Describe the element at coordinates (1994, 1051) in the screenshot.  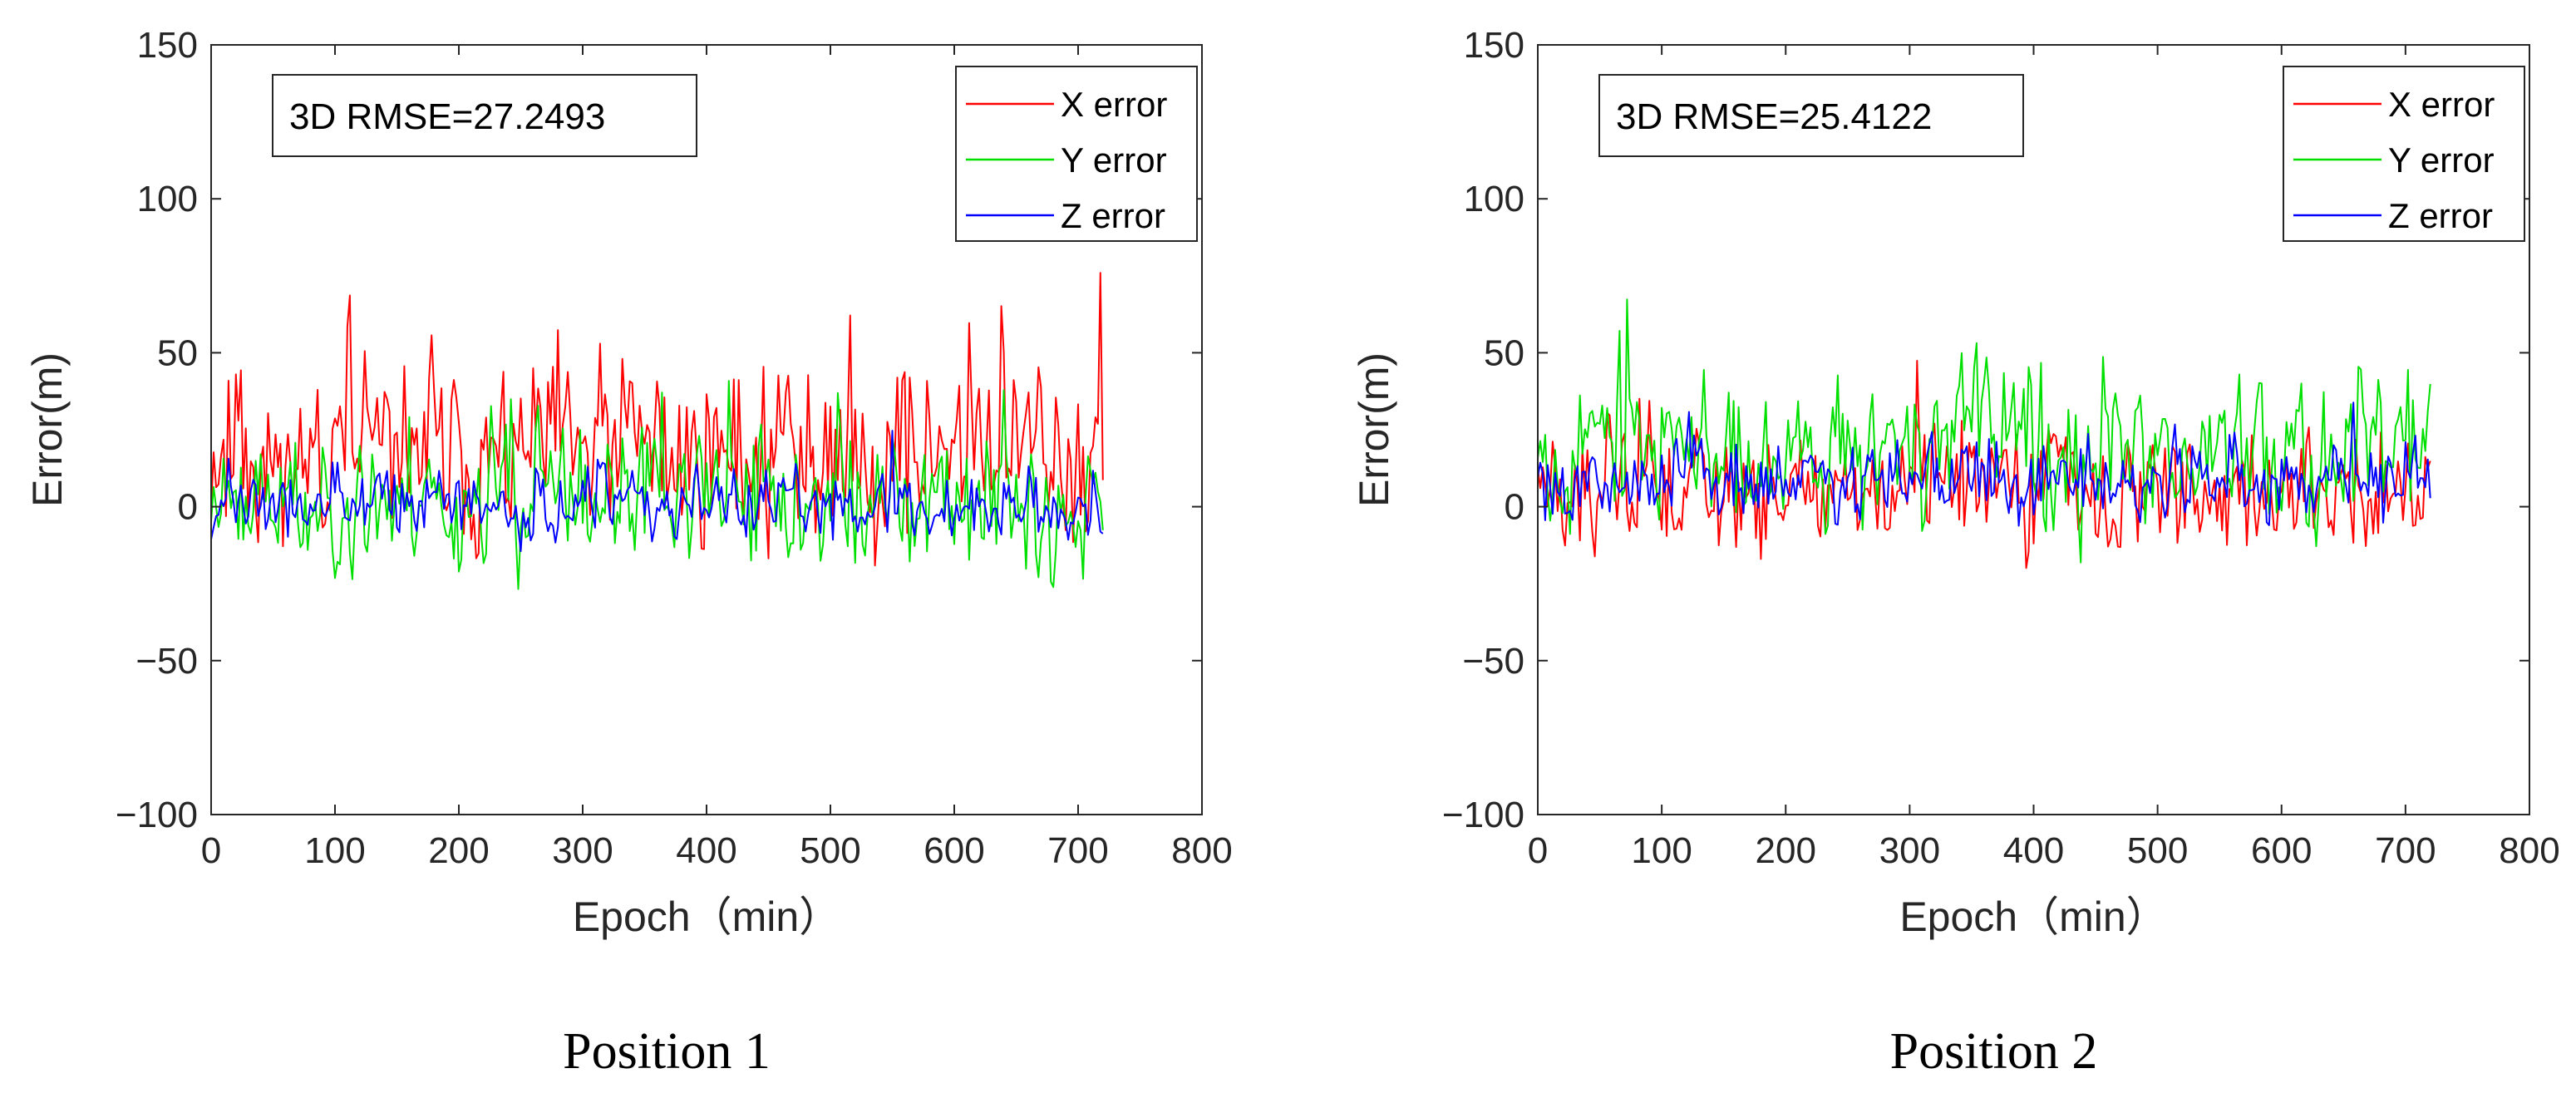
I see `figure-caption: Position 2` at that location.